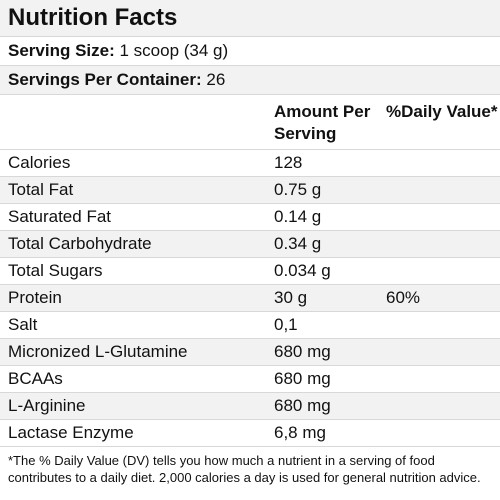 The width and height of the screenshot is (500, 500). What do you see at coordinates (133, 163) in the screenshot?
I see `nutrient-name: Calories` at bounding box center [133, 163].